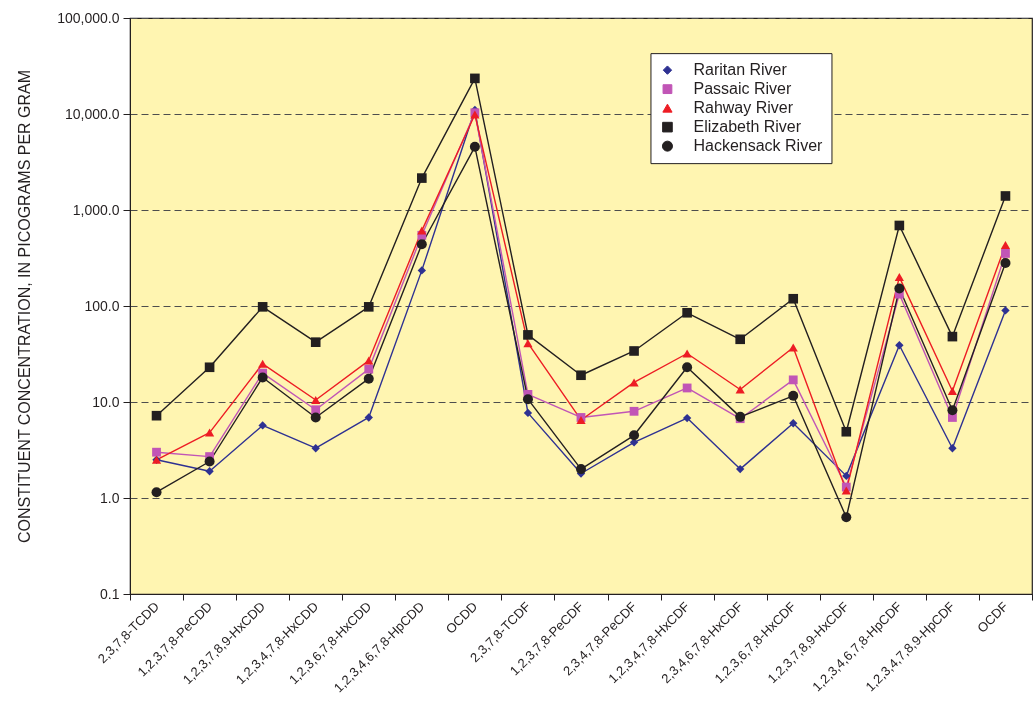 The width and height of the screenshot is (1034, 711). I want to click on y-tick-label: 10,000.0, so click(92, 113).